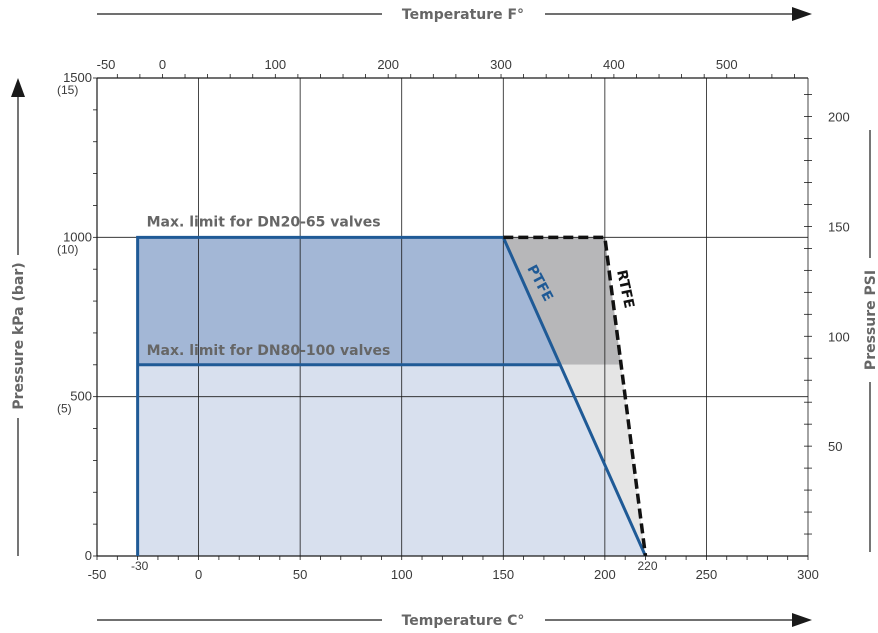  Describe the element at coordinates (614, 64) in the screenshot. I see `x2-tick-label: 400` at that location.